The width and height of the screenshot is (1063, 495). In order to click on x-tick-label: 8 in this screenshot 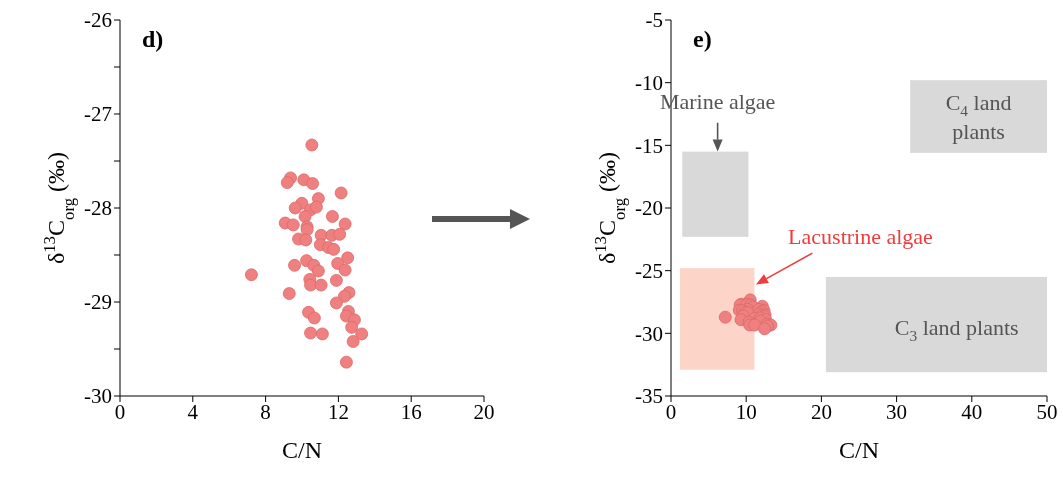, I will do `click(265, 411)`.